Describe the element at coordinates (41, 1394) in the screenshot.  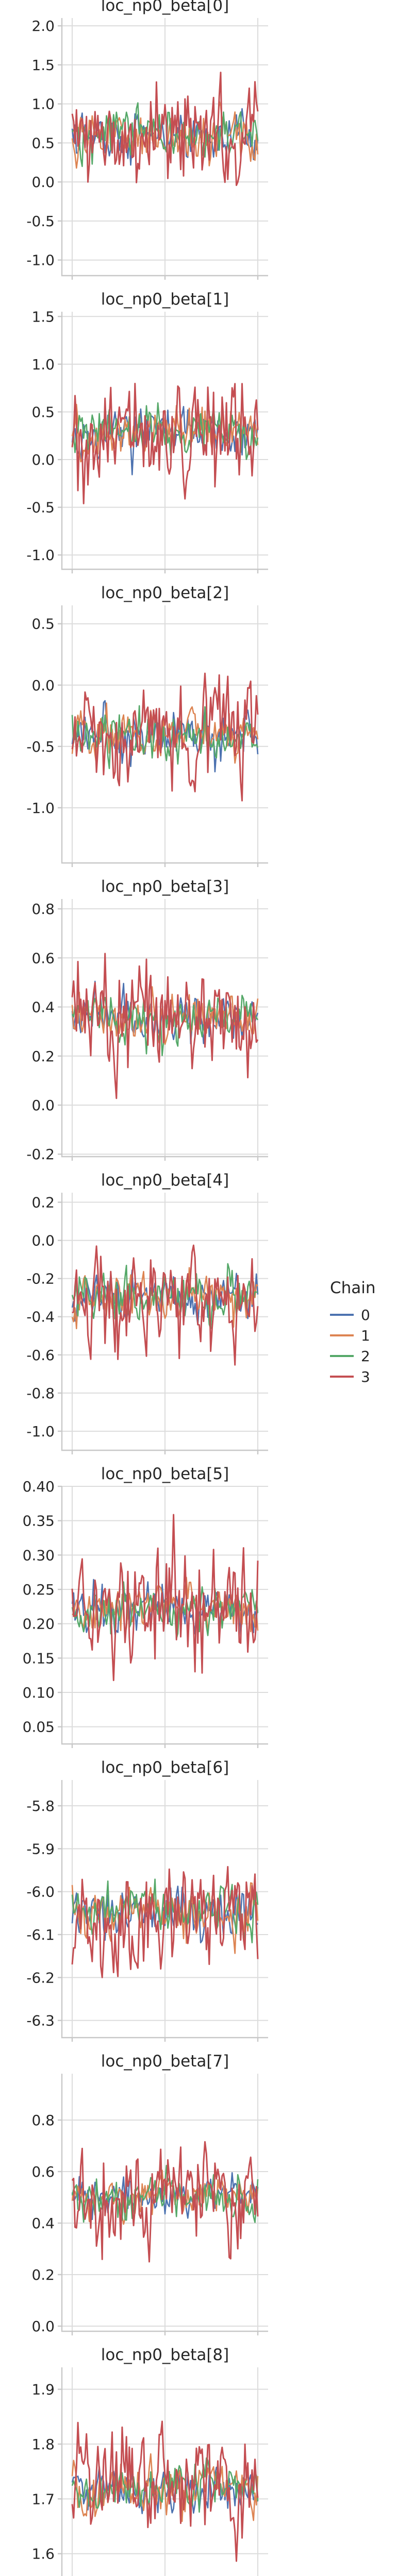
I see `y-tick-label: -0.8` at that location.